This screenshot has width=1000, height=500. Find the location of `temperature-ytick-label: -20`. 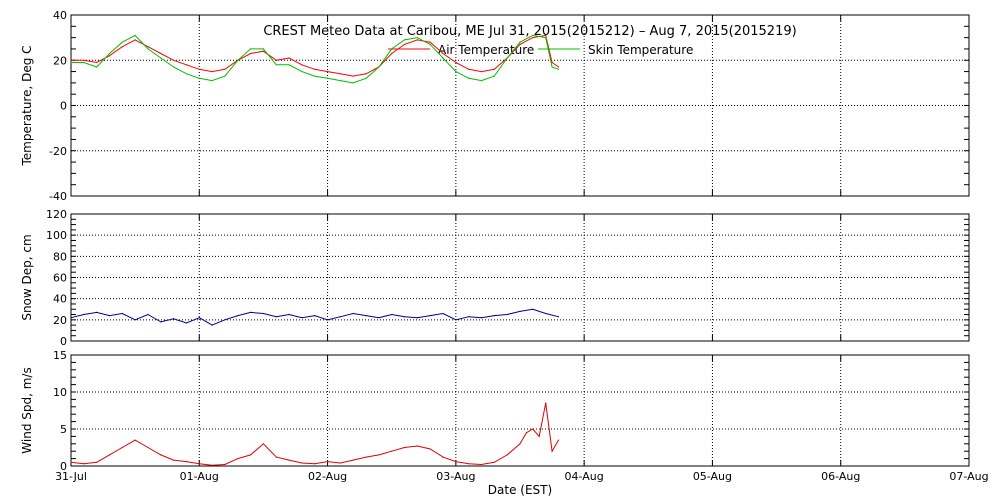

temperature-ytick-label: -20 is located at coordinates (58, 151).